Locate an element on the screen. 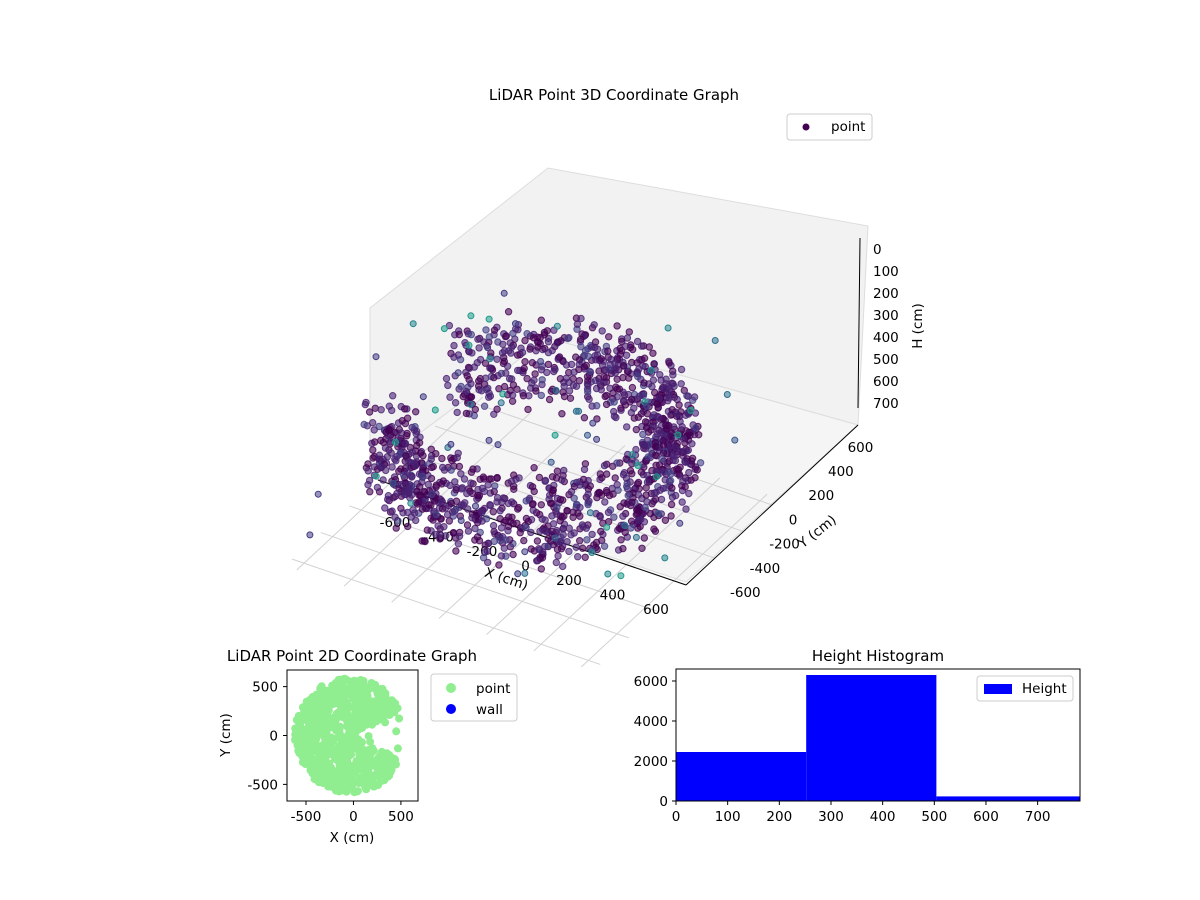  tick-label-z-3d: 0 is located at coordinates (877, 250).